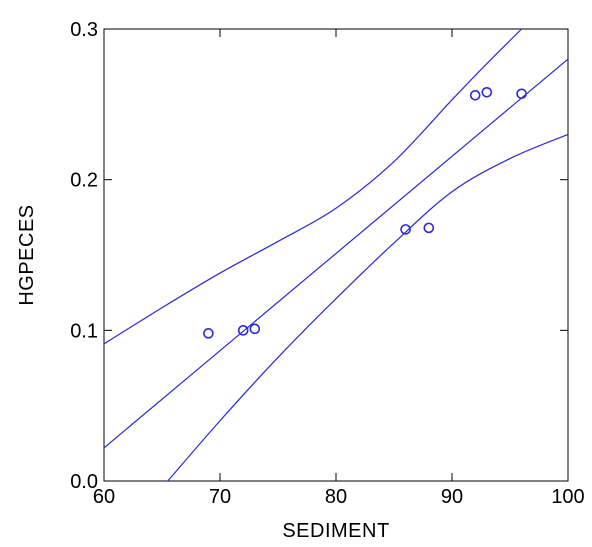 The width and height of the screenshot is (592, 547). Describe the element at coordinates (84, 482) in the screenshot. I see `y-tick-label: 0.0` at that location.